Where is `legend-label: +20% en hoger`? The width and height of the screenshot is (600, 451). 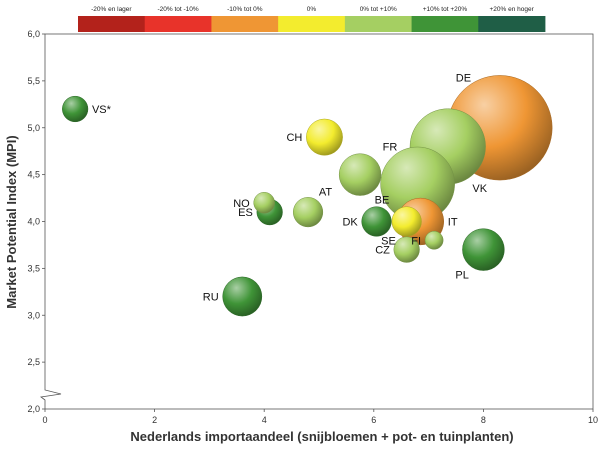
legend-label: +20% en hoger is located at coordinates (512, 9).